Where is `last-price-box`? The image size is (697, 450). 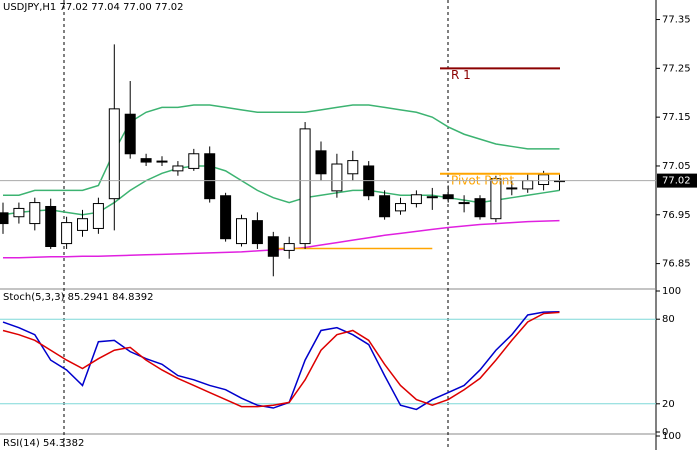 last-price-box is located at coordinates (677, 180).